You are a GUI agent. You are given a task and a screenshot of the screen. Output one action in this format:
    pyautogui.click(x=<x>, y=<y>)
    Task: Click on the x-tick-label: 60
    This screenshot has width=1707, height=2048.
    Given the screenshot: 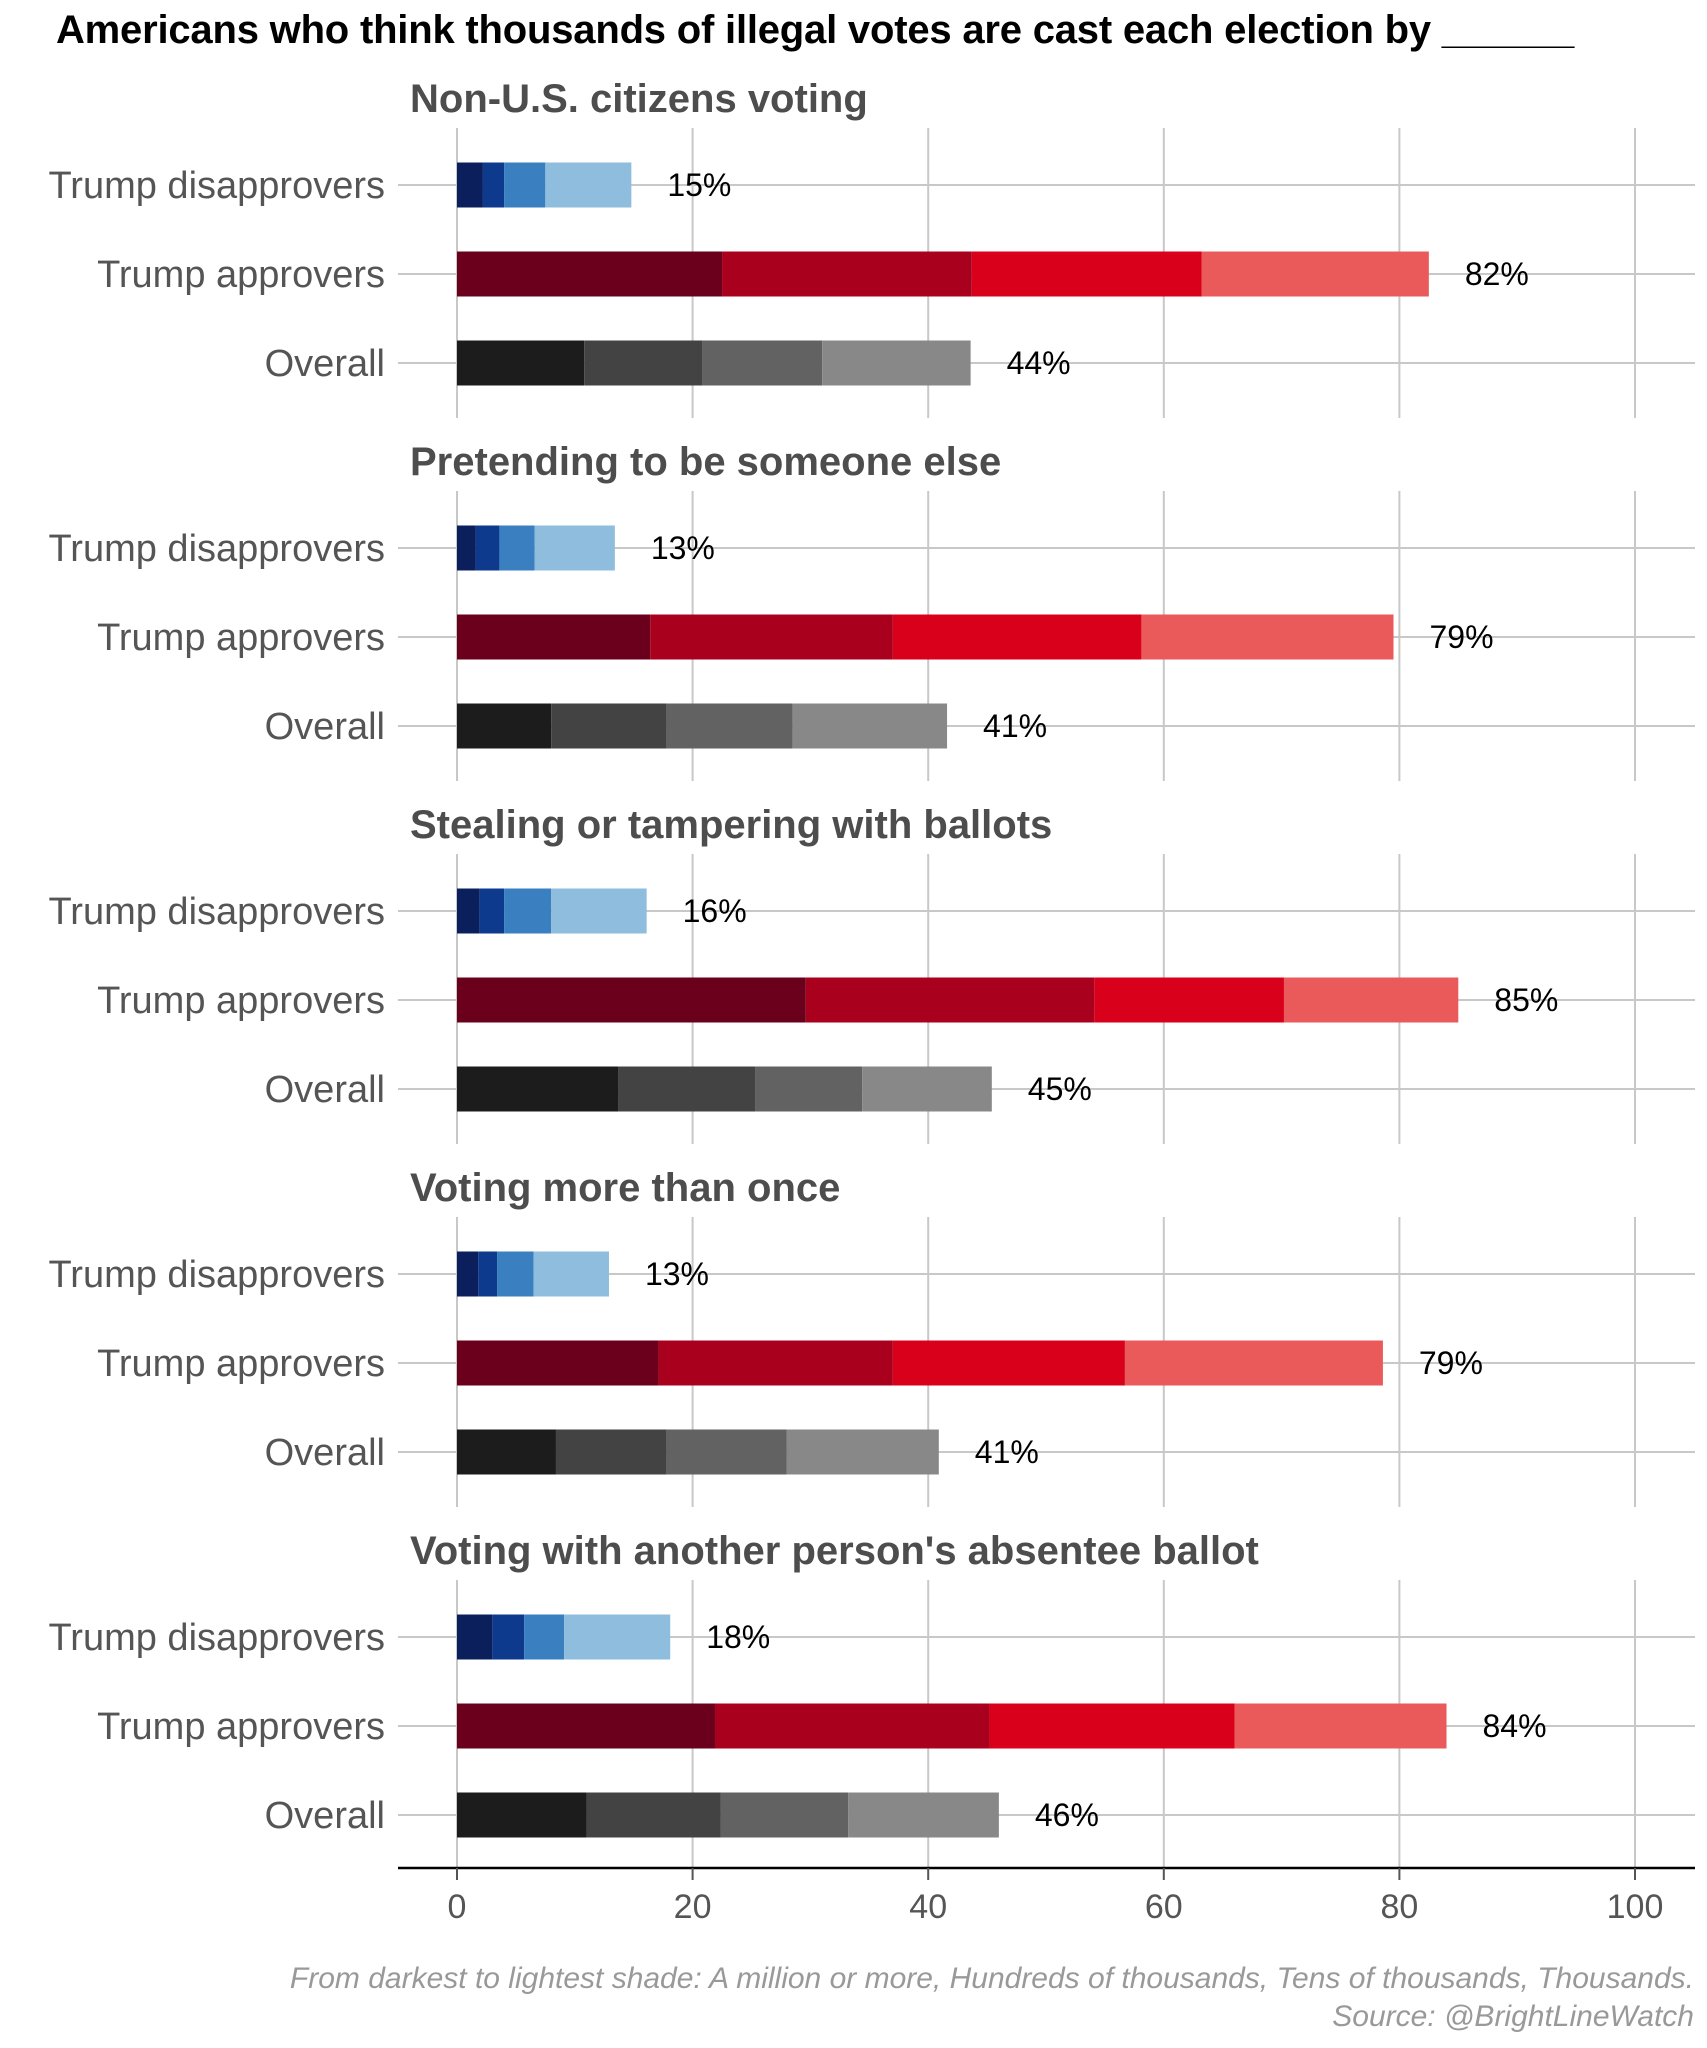 What is the action you would take?
    pyautogui.click(x=1164, y=1907)
    